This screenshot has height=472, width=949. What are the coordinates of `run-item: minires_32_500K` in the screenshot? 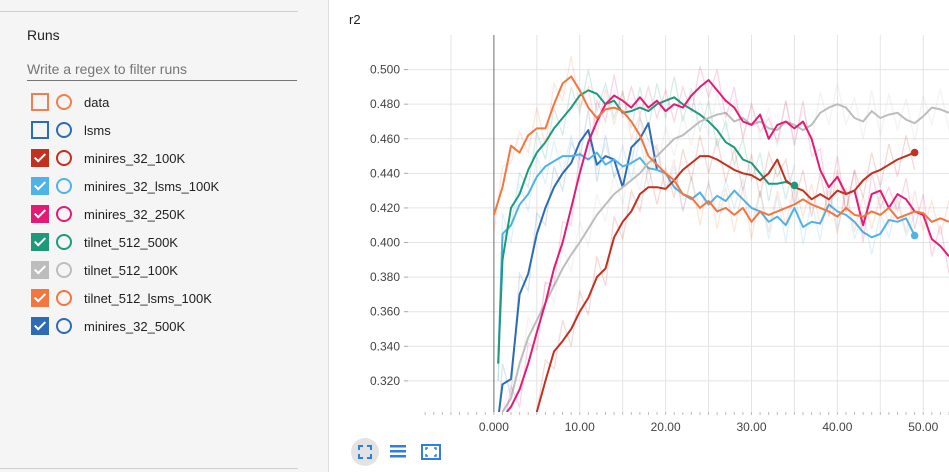 It's located at (108, 326).